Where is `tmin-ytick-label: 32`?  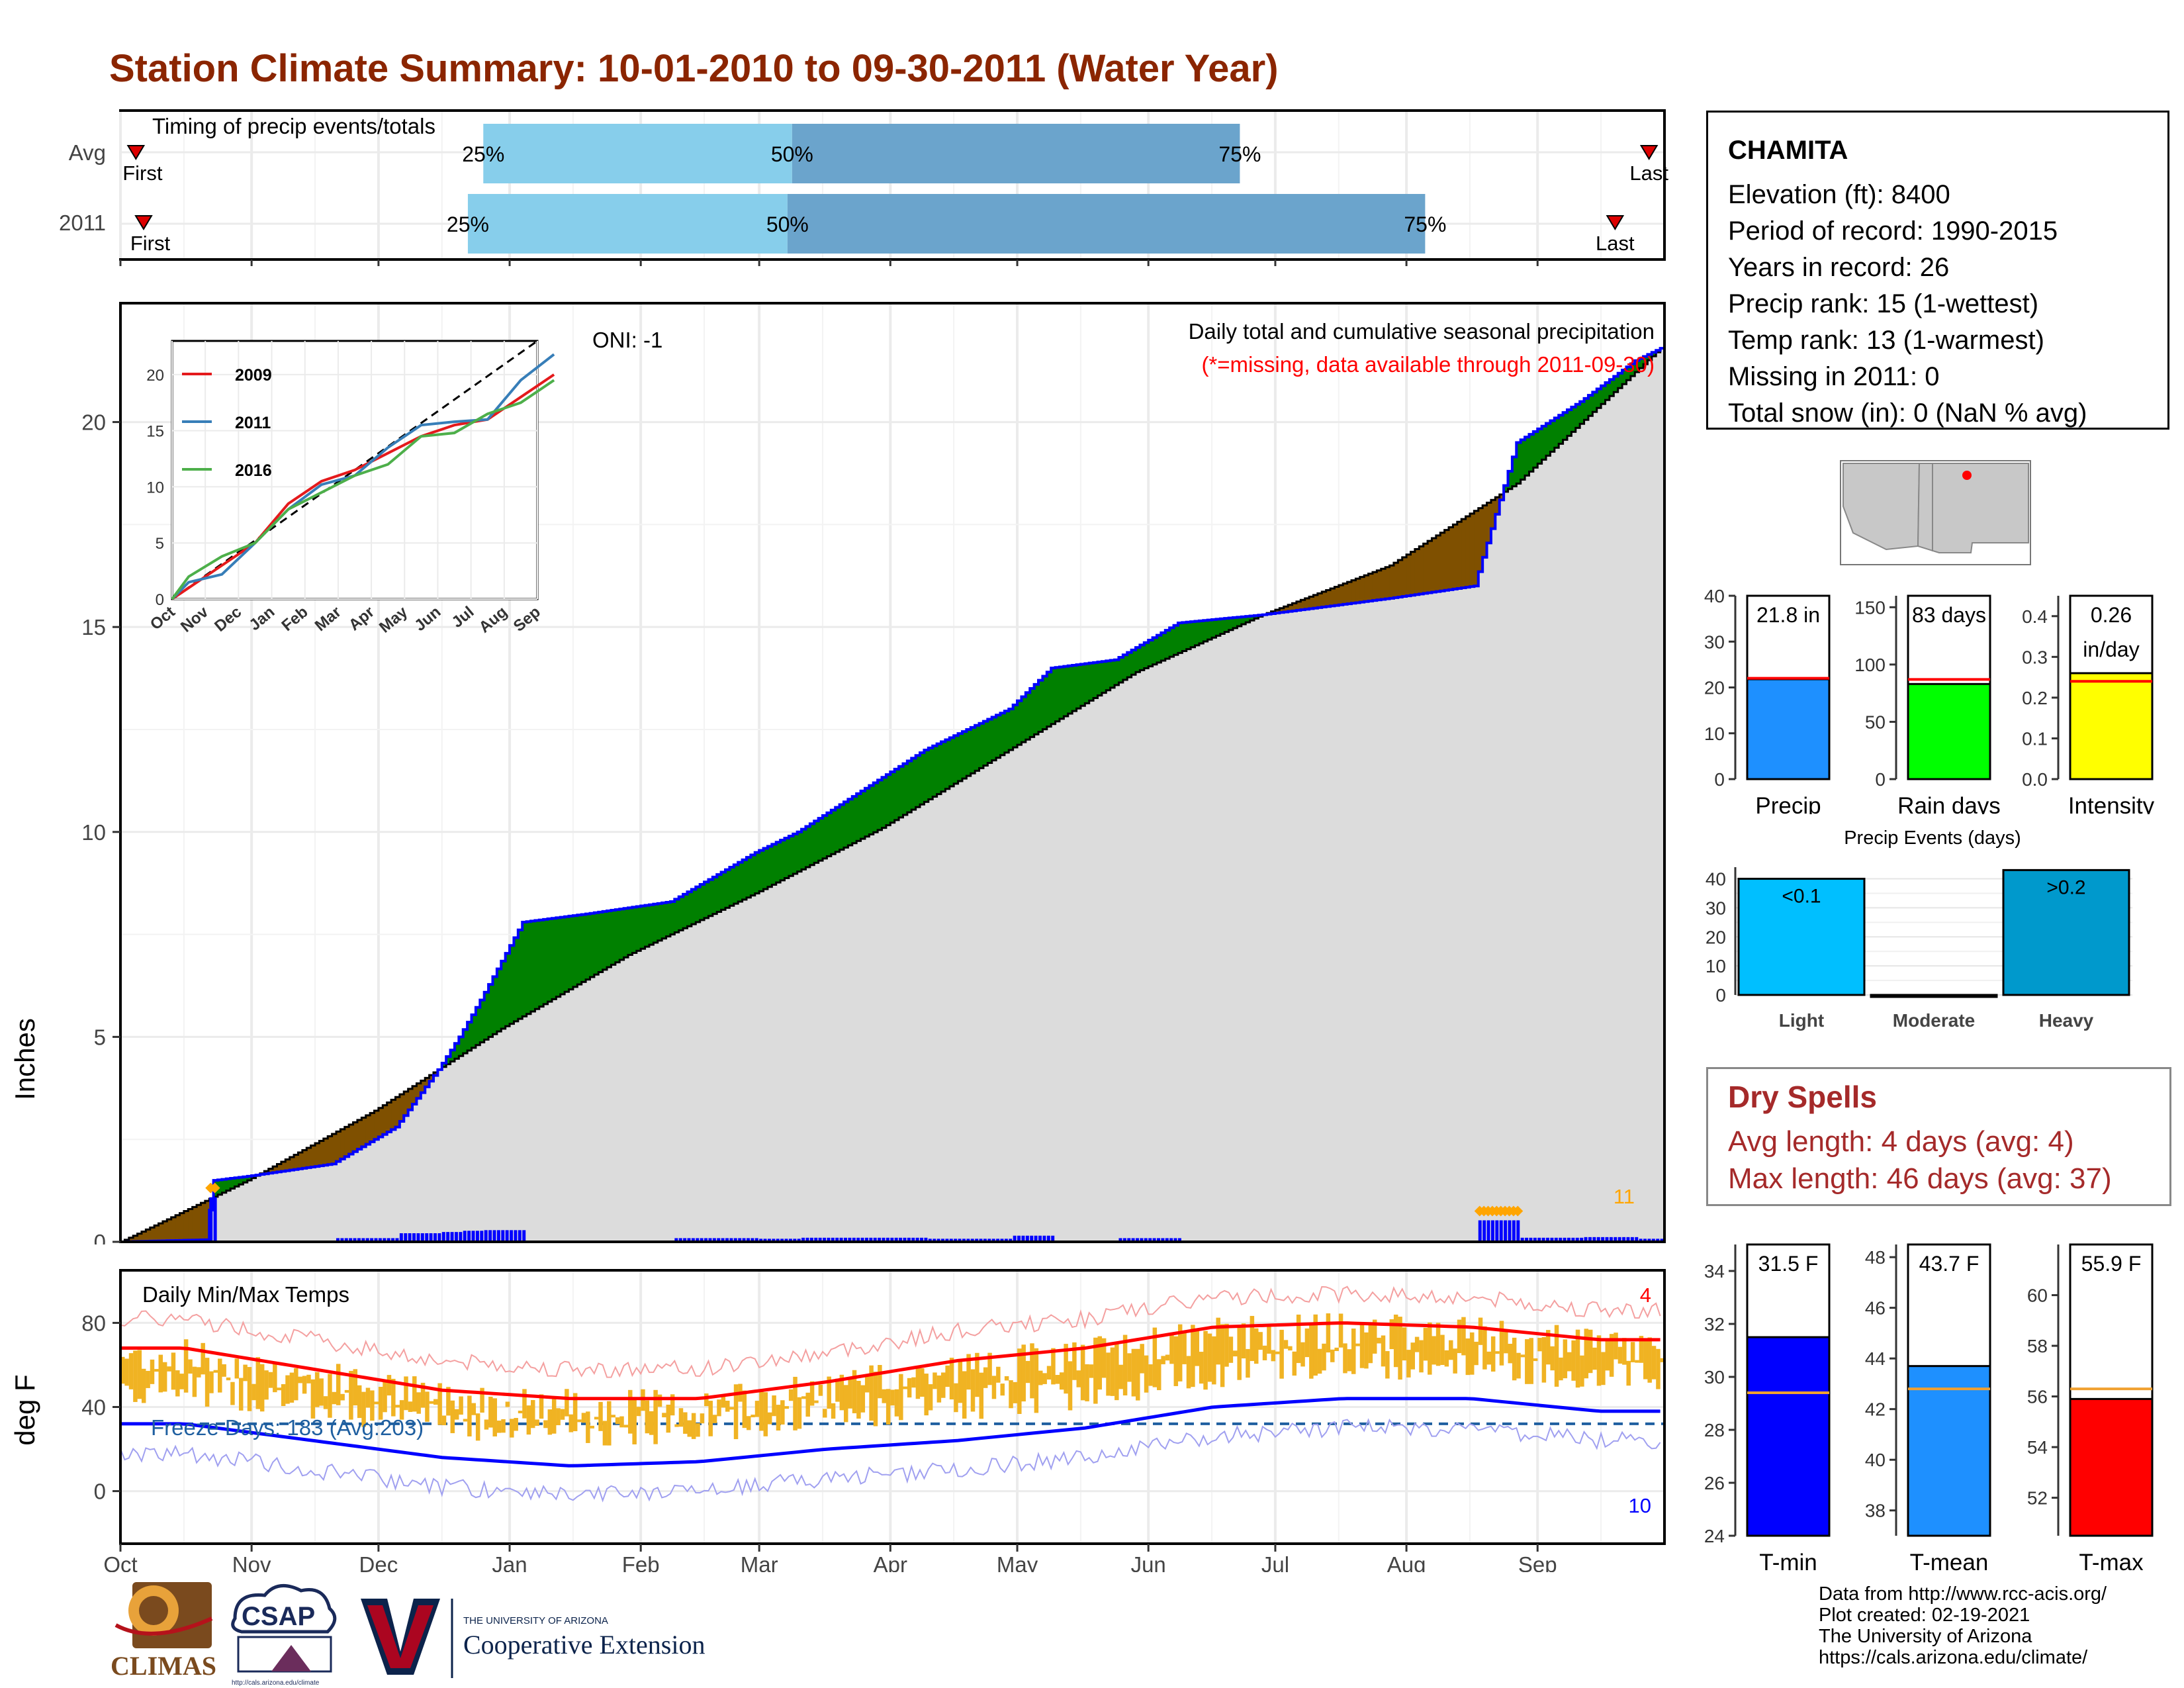 tmin-ytick-label: 32 is located at coordinates (1715, 1324).